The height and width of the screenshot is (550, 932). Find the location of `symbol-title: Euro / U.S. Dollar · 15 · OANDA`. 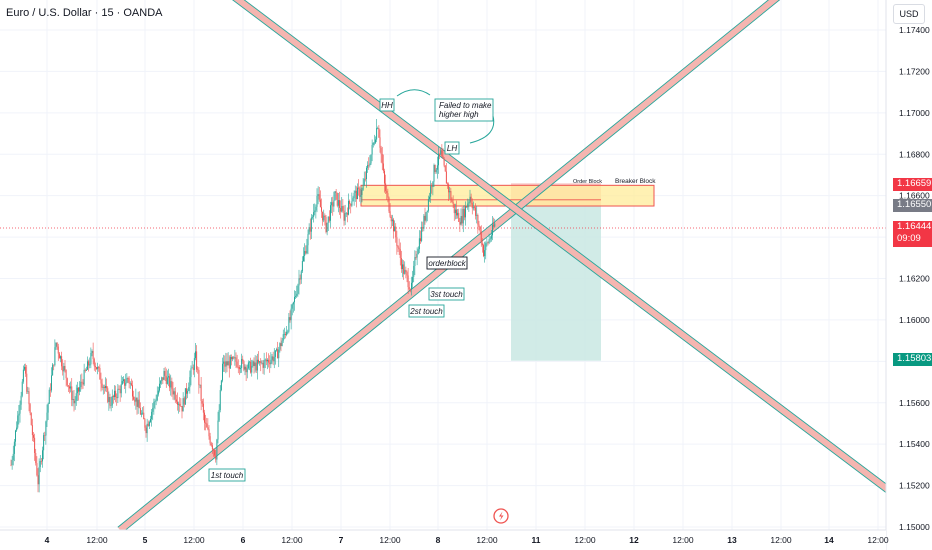

symbol-title: Euro / U.S. Dollar · 15 · OANDA is located at coordinates (84, 13).